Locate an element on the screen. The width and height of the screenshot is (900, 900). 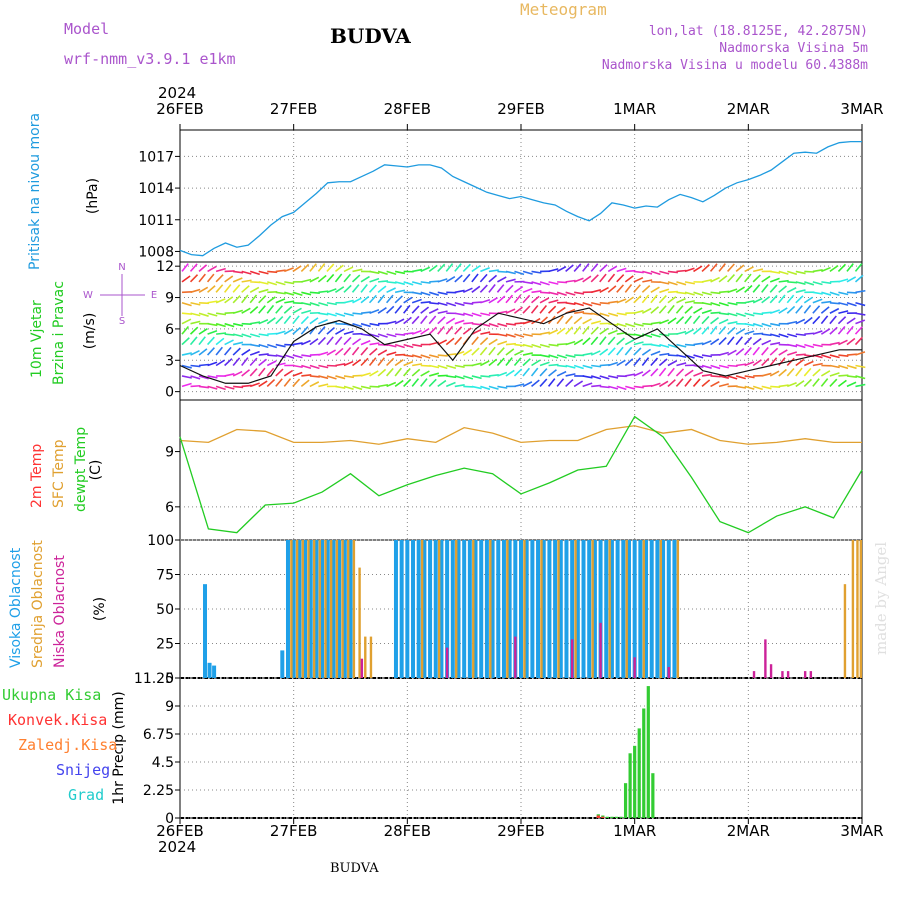
temp-unit-label: (C) is located at coordinates (96, 470).